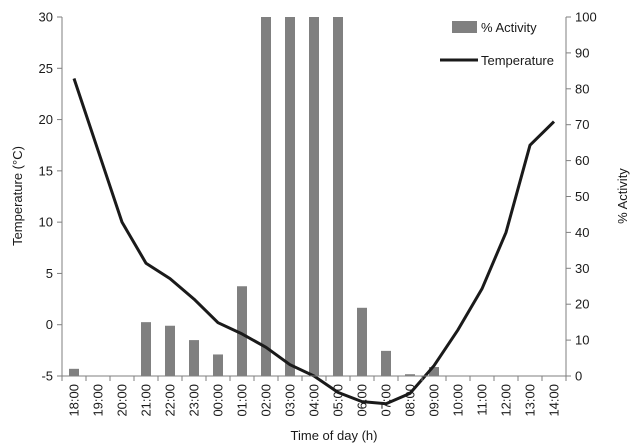 The width and height of the screenshot is (633, 445). I want to click on right-tick-label: 100, so click(586, 17).